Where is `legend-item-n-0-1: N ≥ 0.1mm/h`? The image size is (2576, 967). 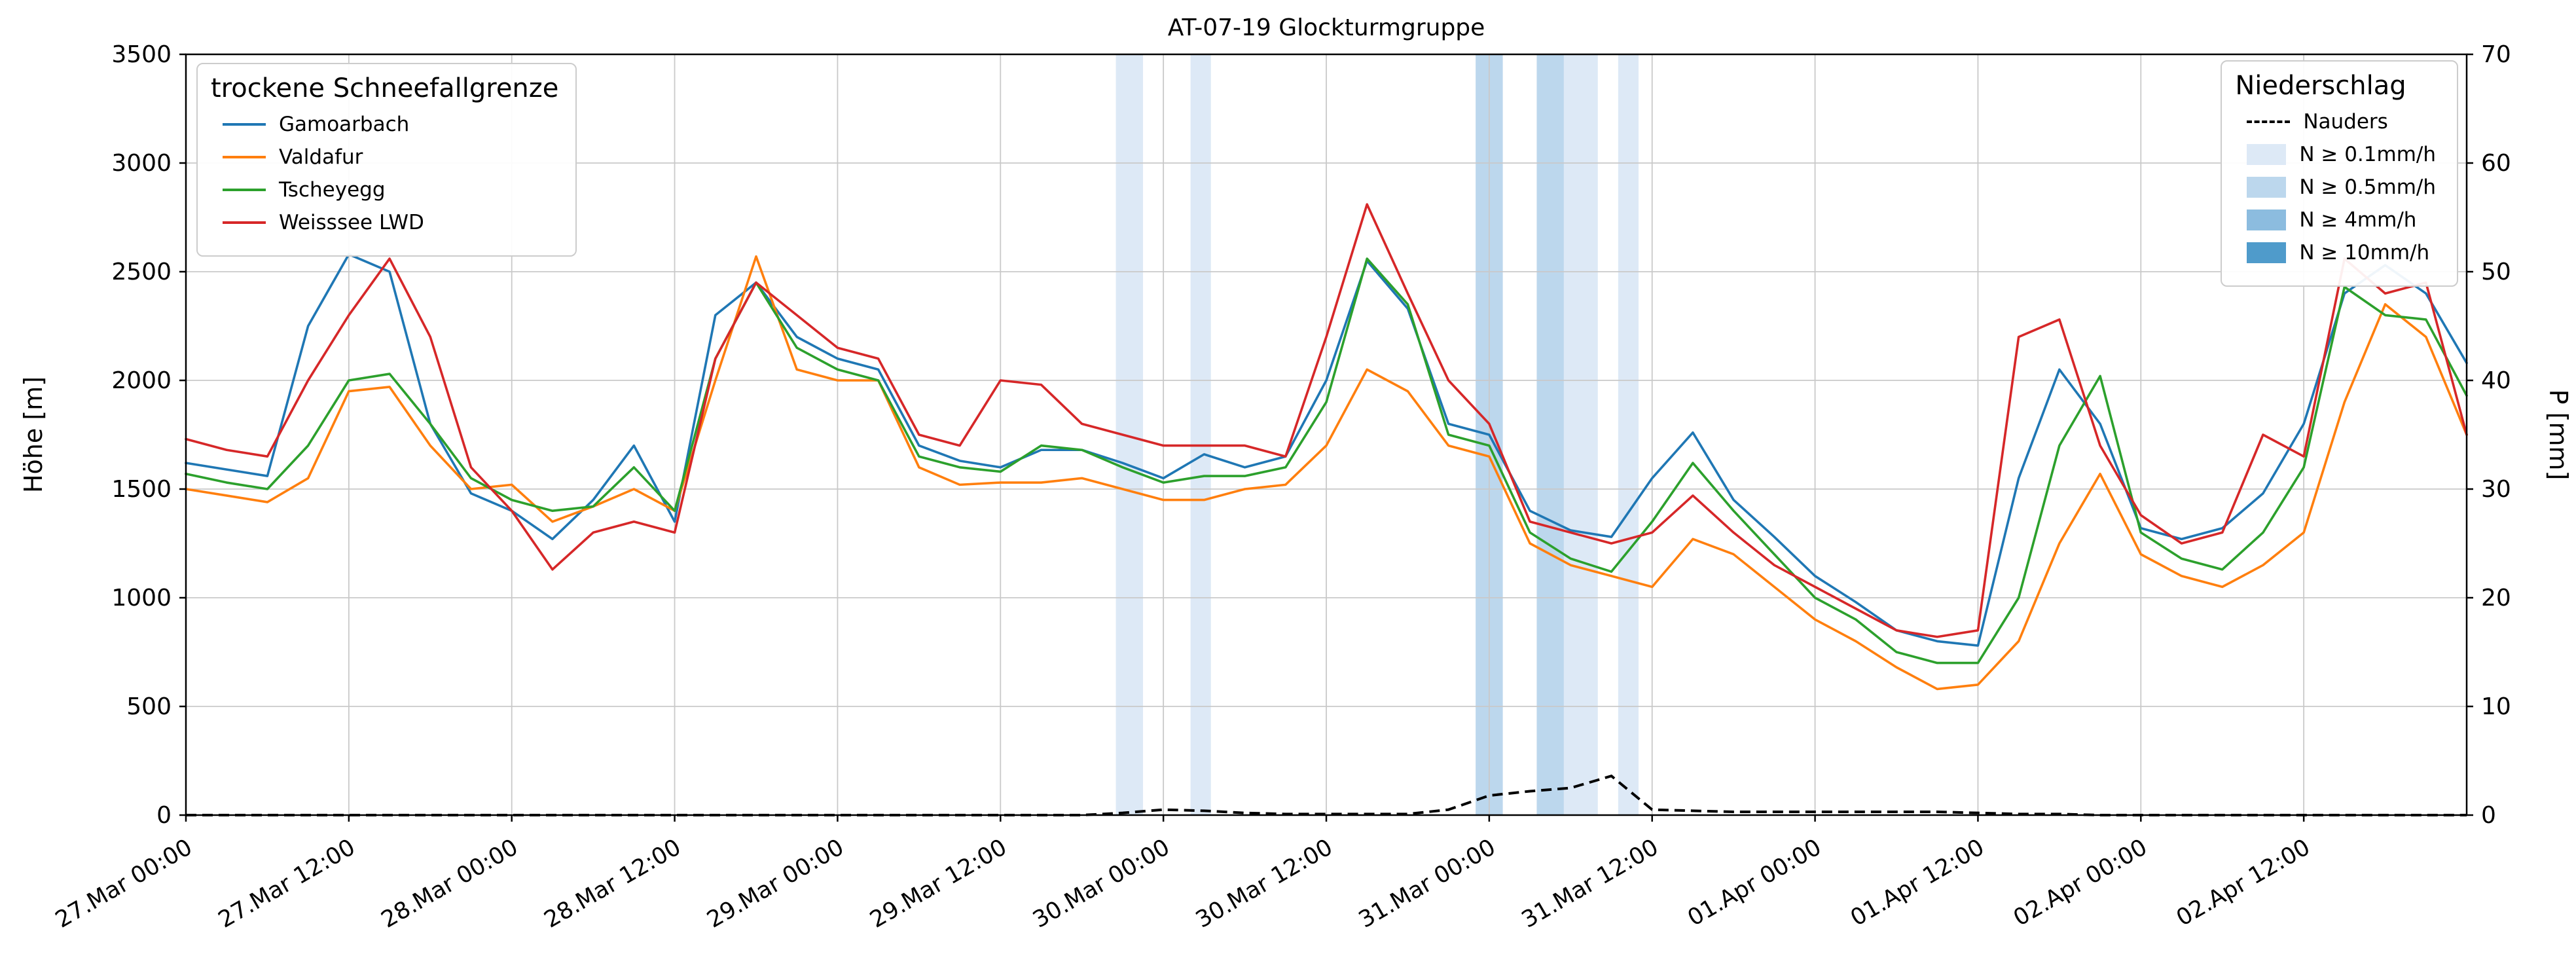
legend-item-n-0-1: N ≥ 0.1mm/h is located at coordinates (2341, 154).